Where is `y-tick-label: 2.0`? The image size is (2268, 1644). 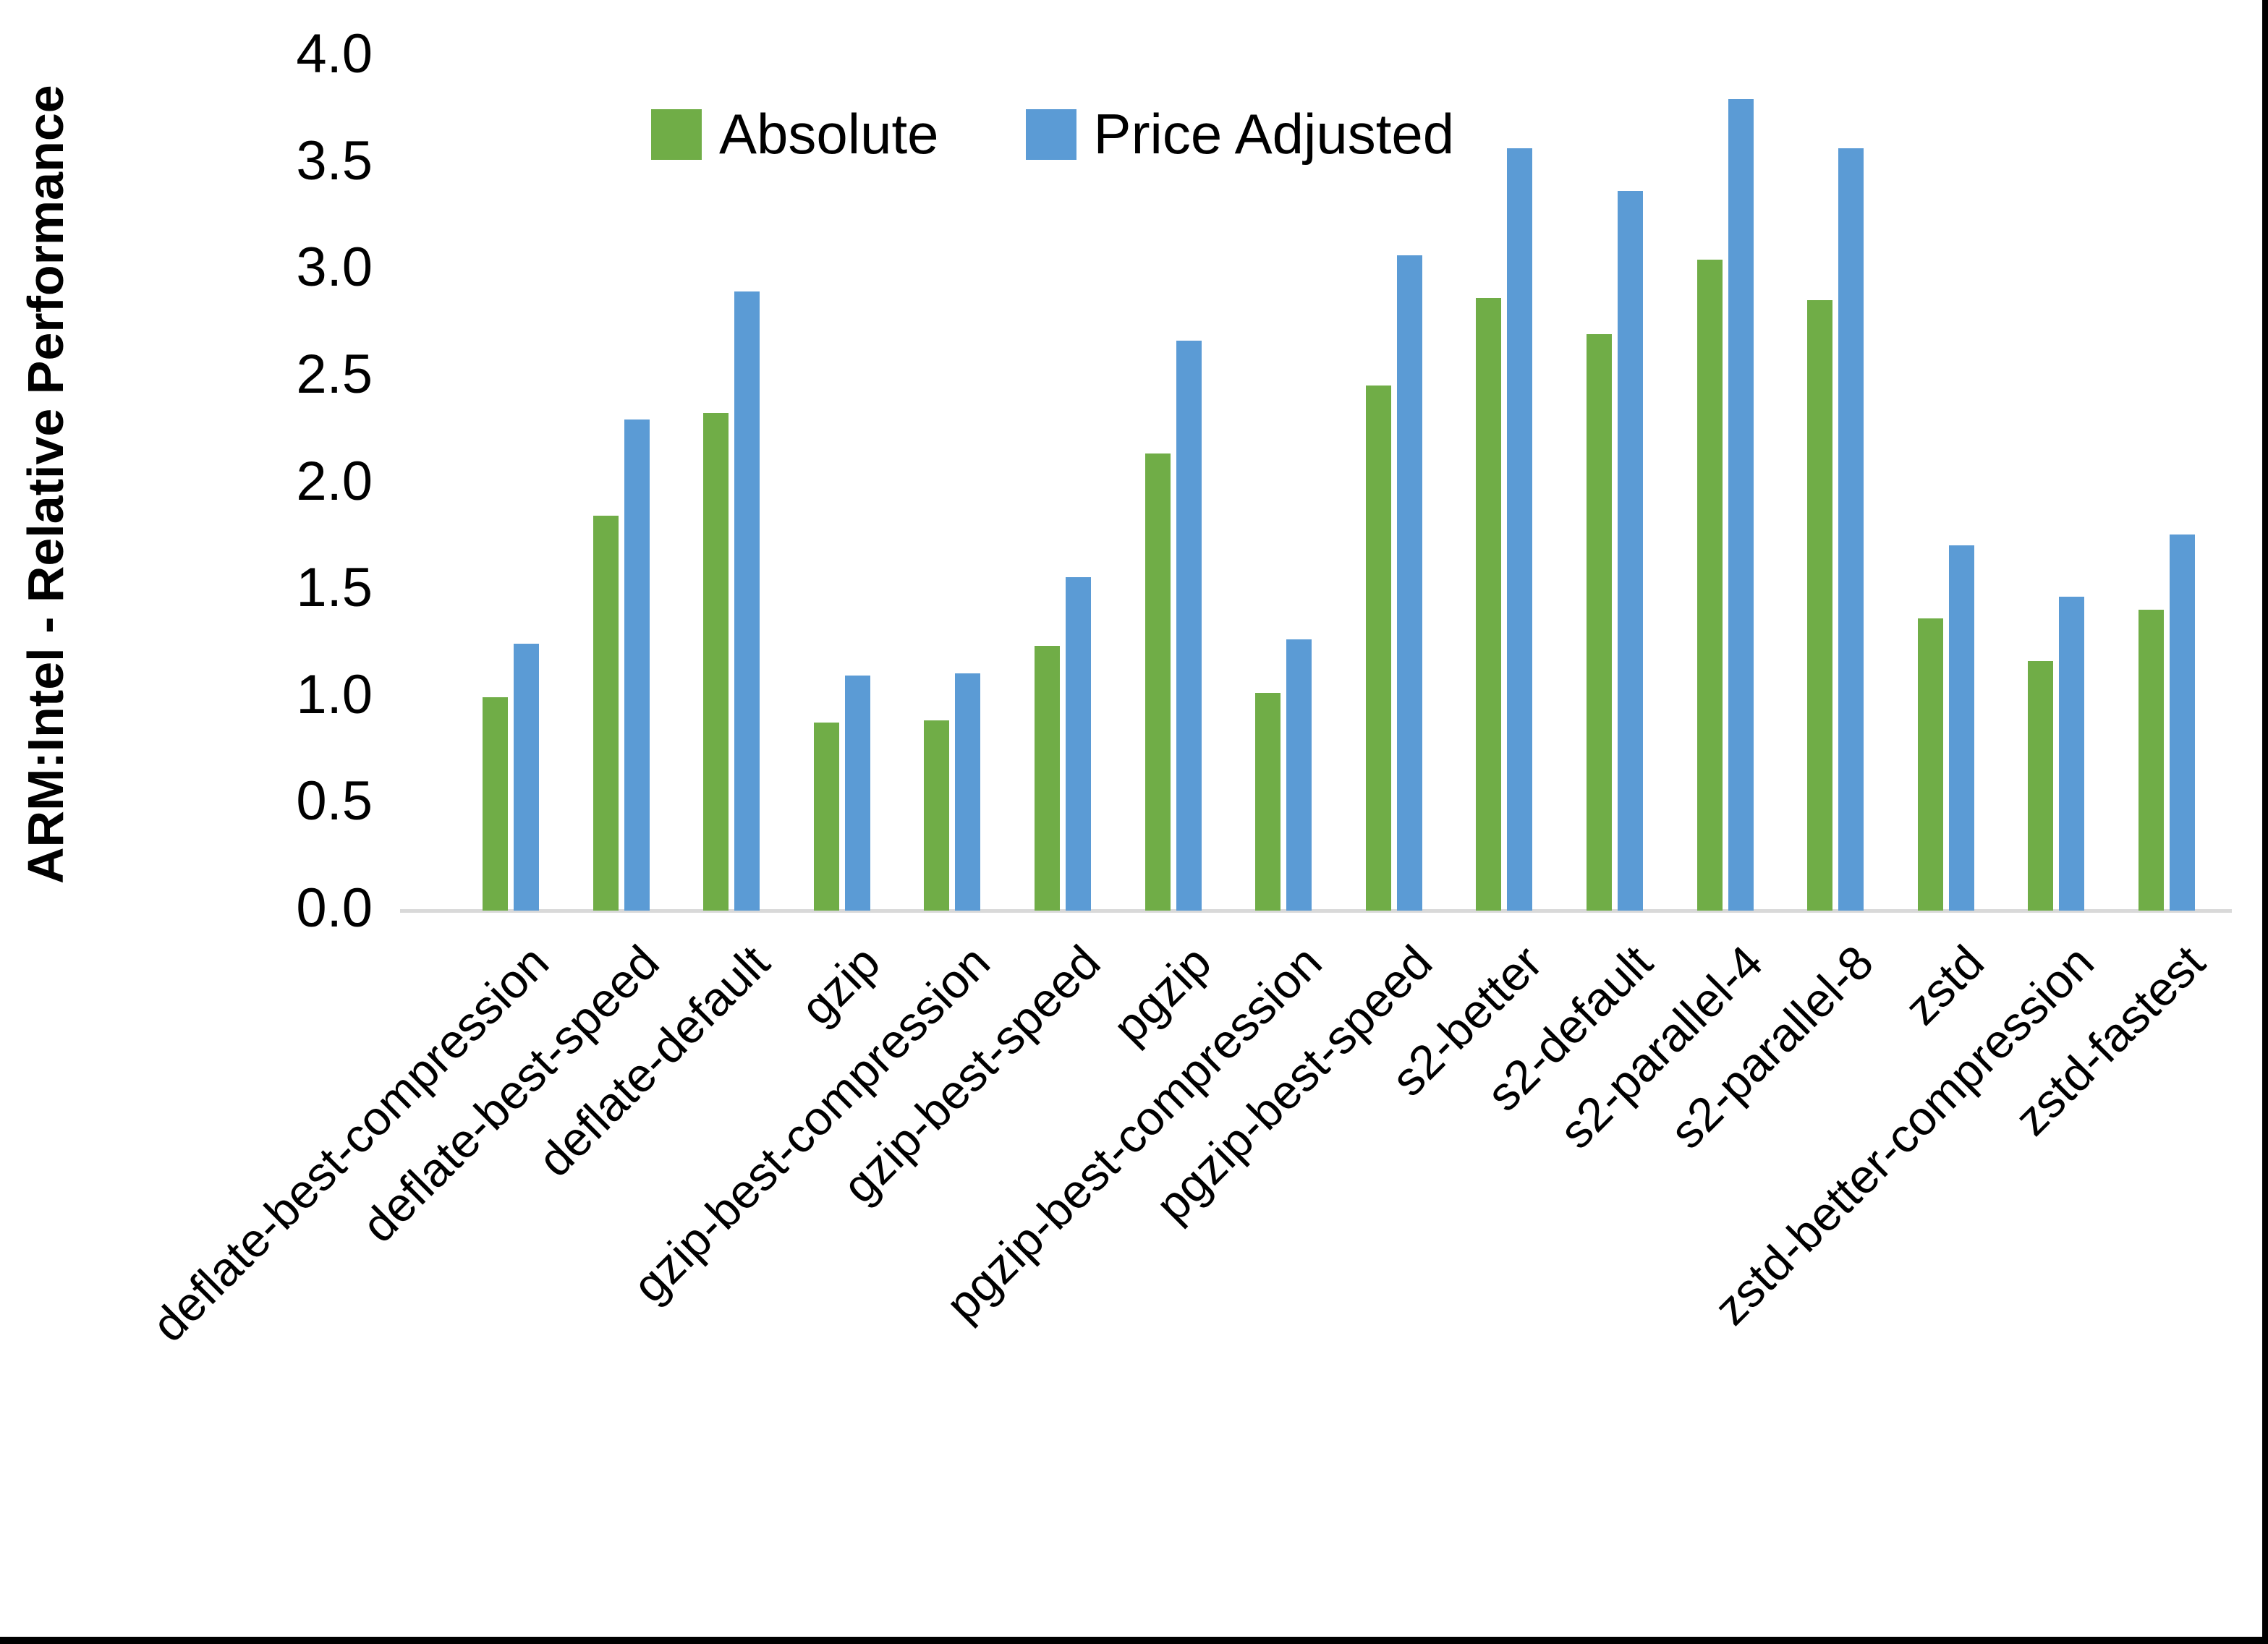
y-tick-label: 2.0 is located at coordinates (334, 481).